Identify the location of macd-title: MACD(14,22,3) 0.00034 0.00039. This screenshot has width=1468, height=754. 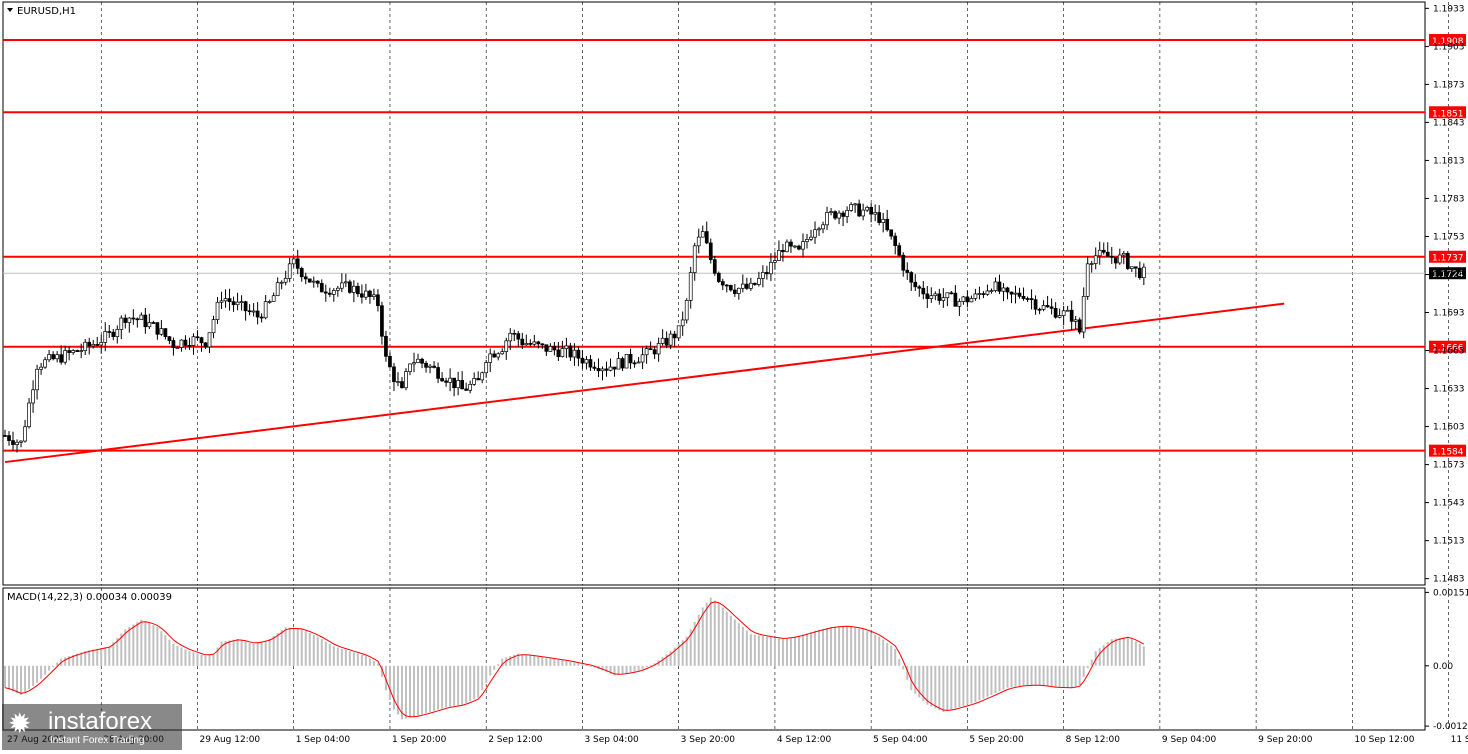
(89, 597).